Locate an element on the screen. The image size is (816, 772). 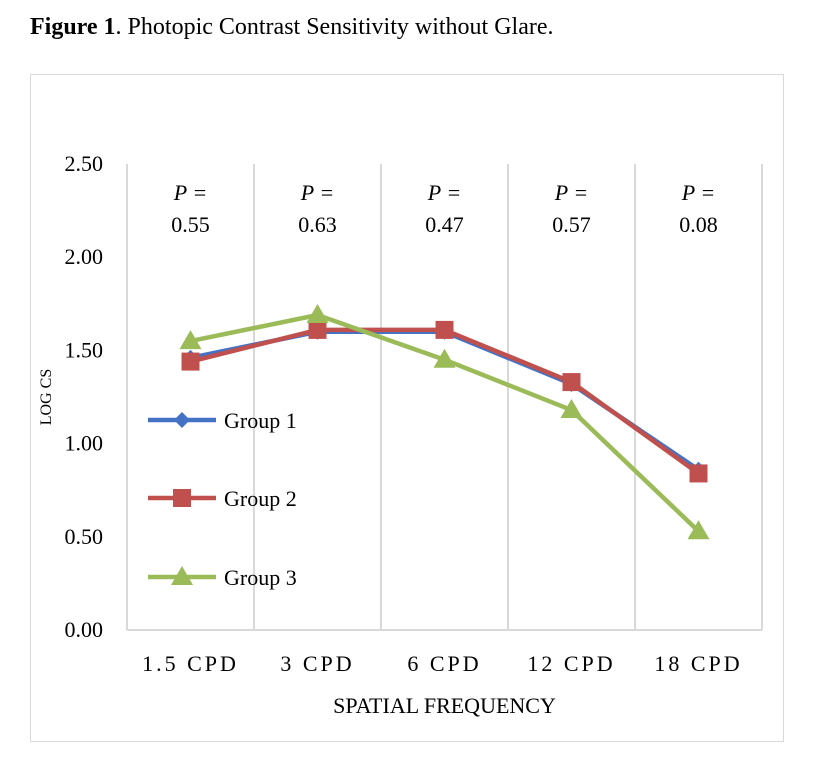
p-value-number: 0.57 is located at coordinates (571, 224).